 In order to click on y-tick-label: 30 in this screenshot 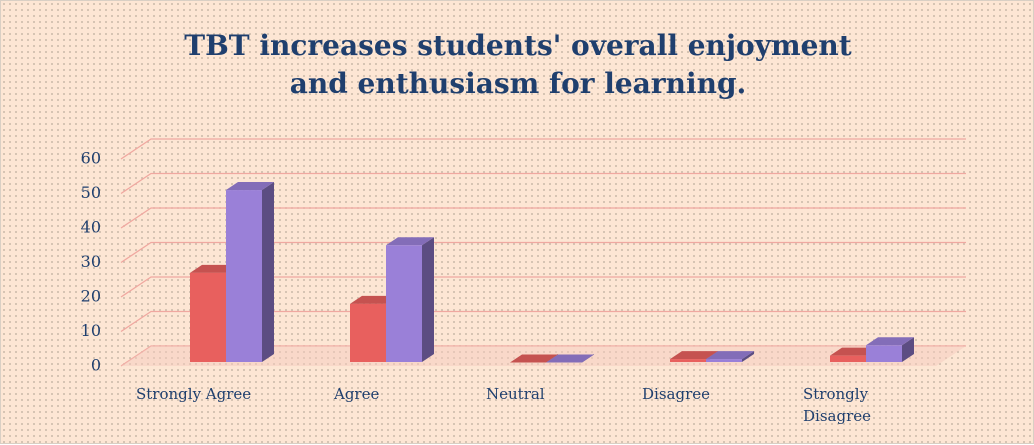, I will do `click(91, 261)`.